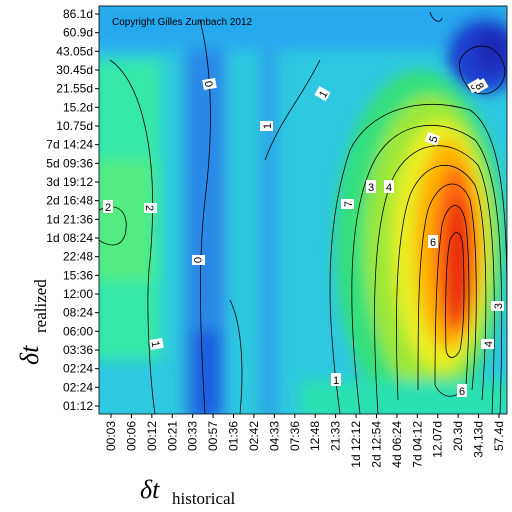 The height and width of the screenshot is (512, 512). Describe the element at coordinates (74, 126) in the screenshot. I see `y-tick-label: 10.75d` at that location.